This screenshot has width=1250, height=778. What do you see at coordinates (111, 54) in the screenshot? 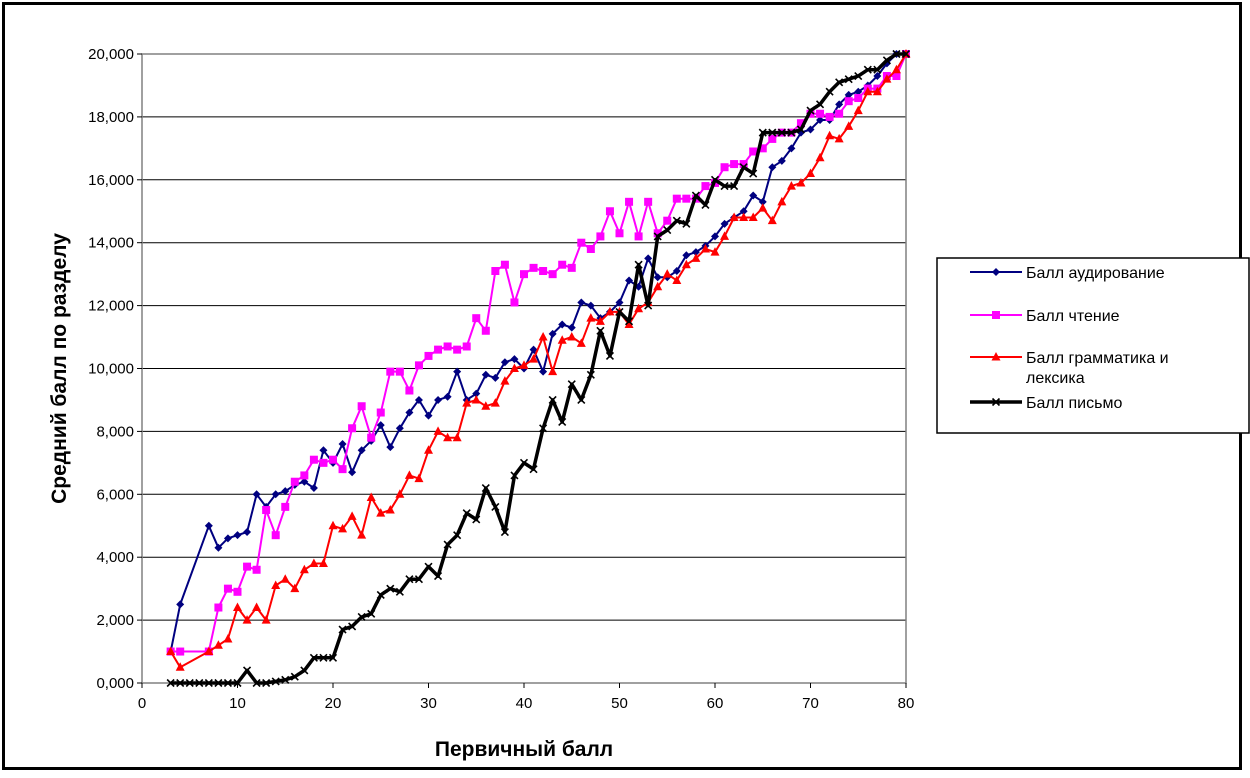
I see `y-tick-label: 20,000` at bounding box center [111, 54].